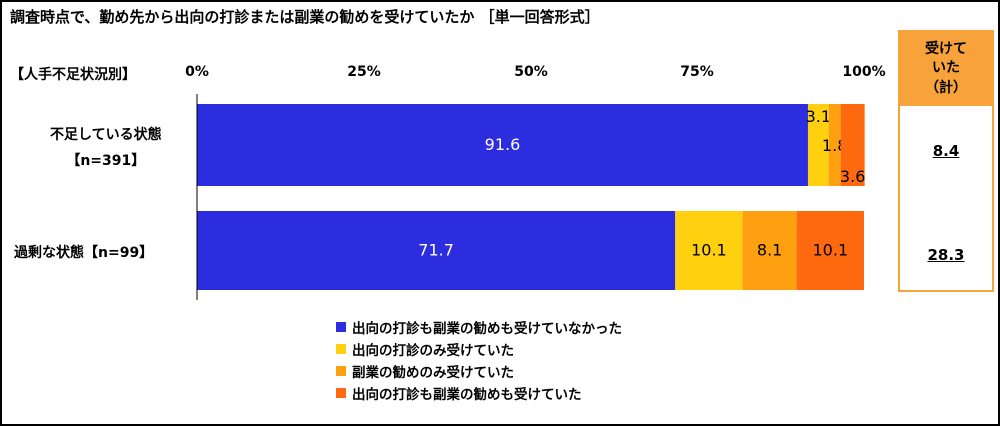  Describe the element at coordinates (834, 145) in the screenshot. I see `bar-shortage-sidejob-only` at that location.